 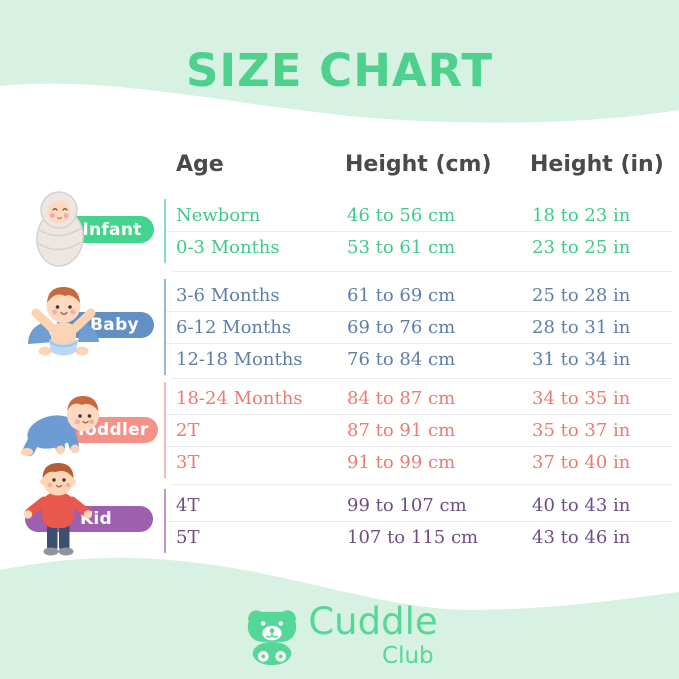 I want to click on table-row: 12-18 Months 76 to 84 cm 31 to 34 in, so click(x=419, y=359).